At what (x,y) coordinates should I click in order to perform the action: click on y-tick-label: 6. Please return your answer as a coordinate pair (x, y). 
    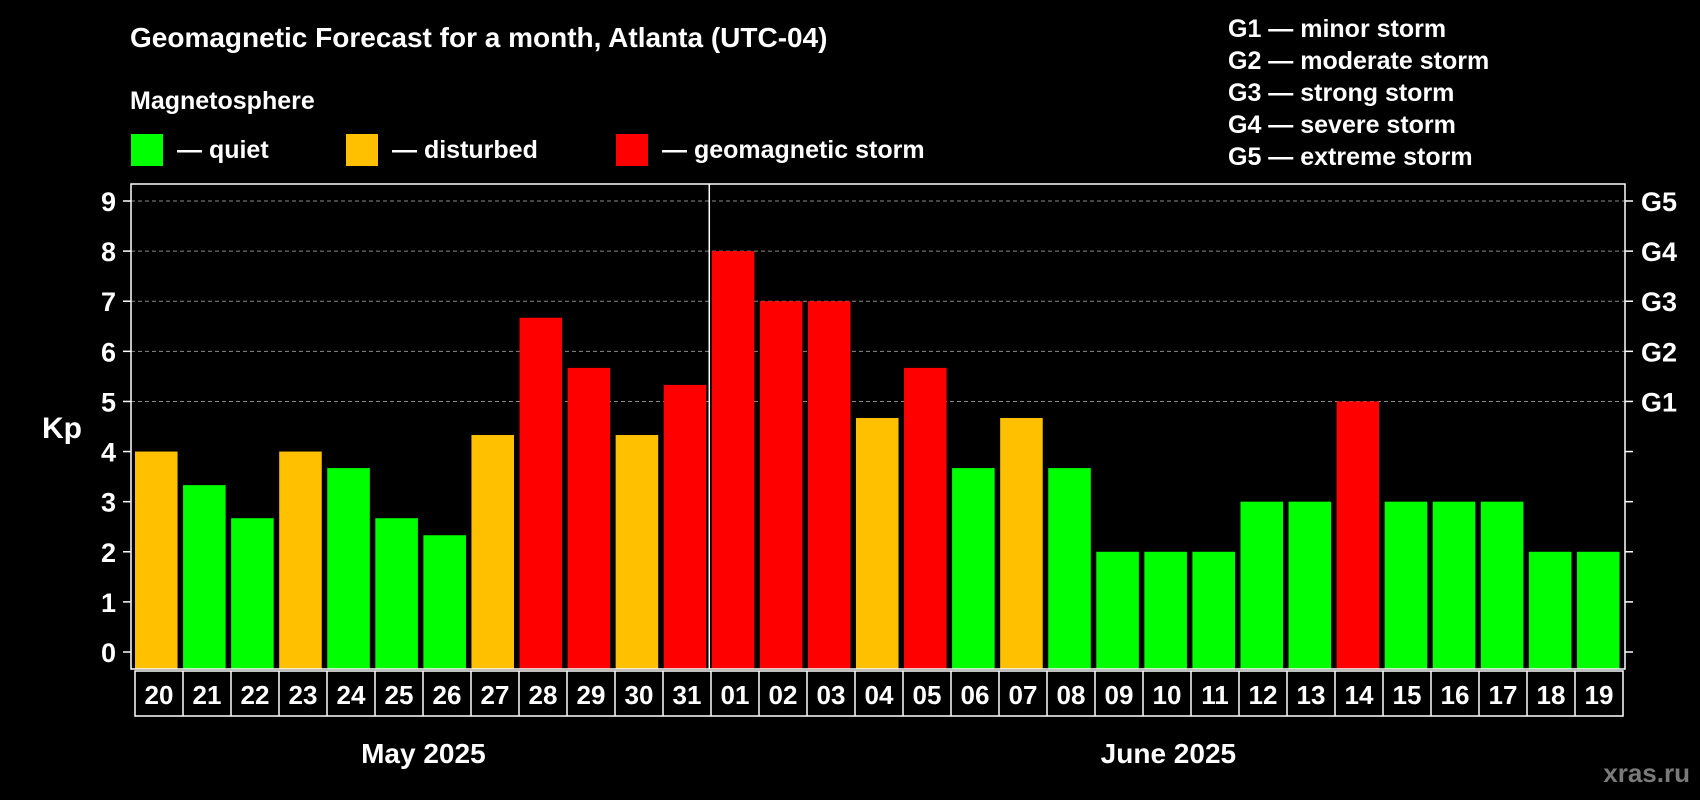
    Looking at the image, I should click on (108, 352).